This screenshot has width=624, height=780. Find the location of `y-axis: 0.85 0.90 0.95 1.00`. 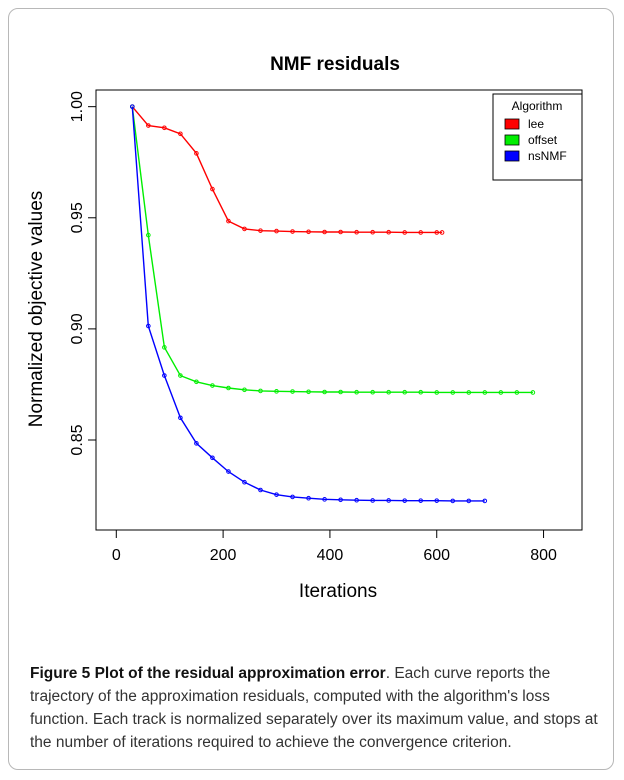

y-axis: 0.85 0.90 0.95 1.00 is located at coordinates (82, 273).